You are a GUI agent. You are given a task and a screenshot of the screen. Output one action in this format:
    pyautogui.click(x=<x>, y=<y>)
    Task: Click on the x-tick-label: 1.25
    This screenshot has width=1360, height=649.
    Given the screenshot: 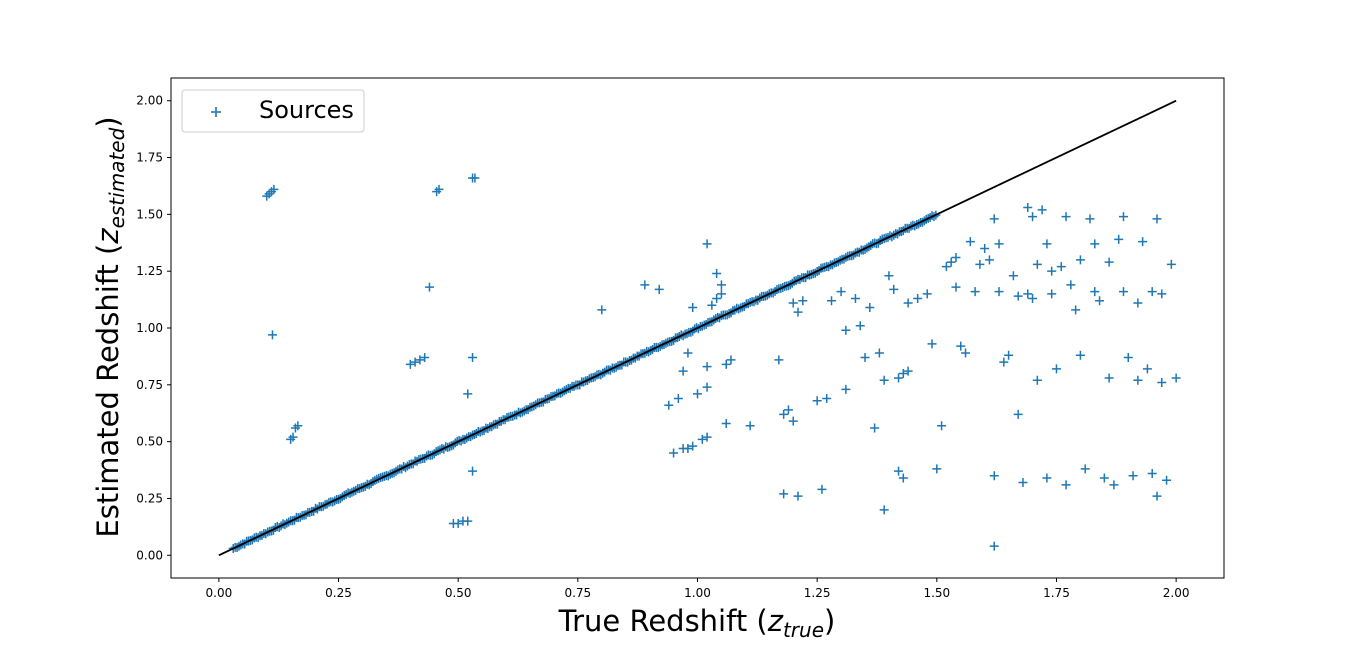 What is the action you would take?
    pyautogui.click(x=817, y=593)
    